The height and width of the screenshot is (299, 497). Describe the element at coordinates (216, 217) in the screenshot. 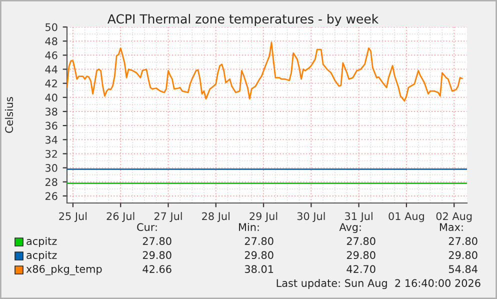

I see `x-tick-label: 28 Jul` at that location.